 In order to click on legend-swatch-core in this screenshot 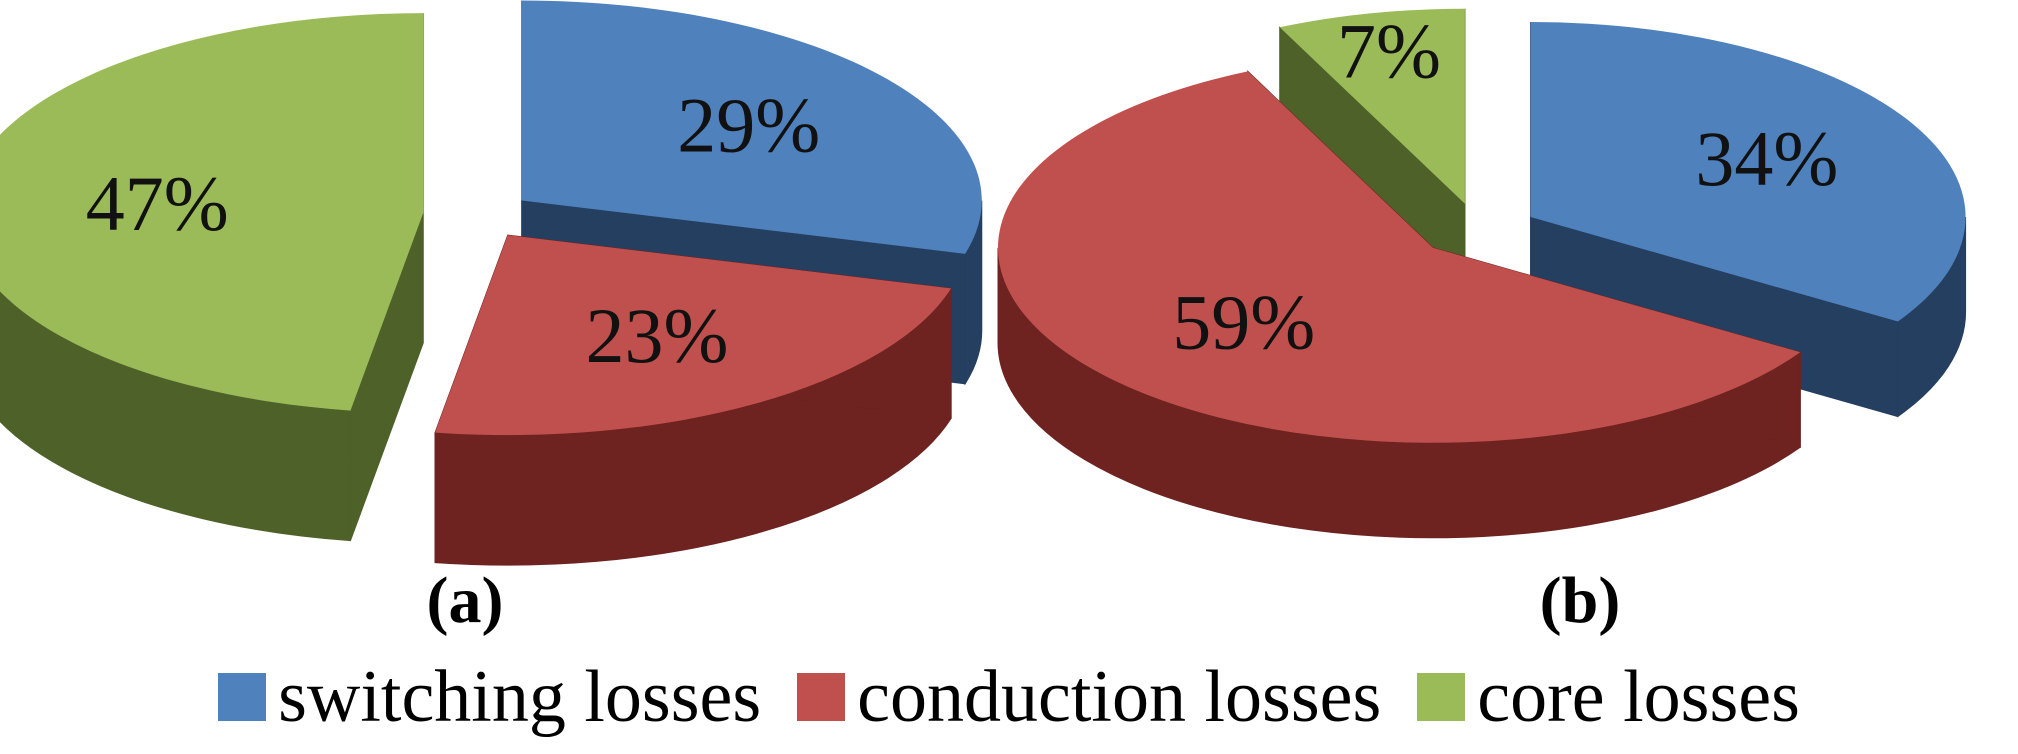, I will do `click(1441, 697)`.